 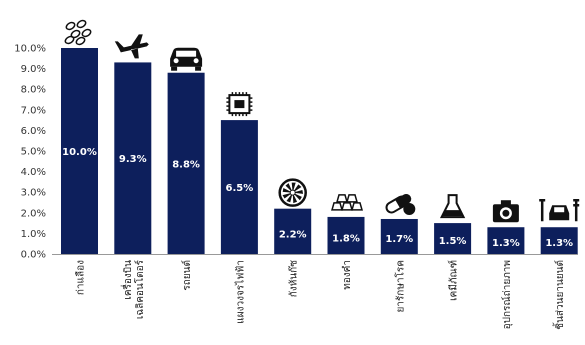 What do you see at coordinates (186, 59) in the screenshot?
I see `car-icon` at bounding box center [186, 59].